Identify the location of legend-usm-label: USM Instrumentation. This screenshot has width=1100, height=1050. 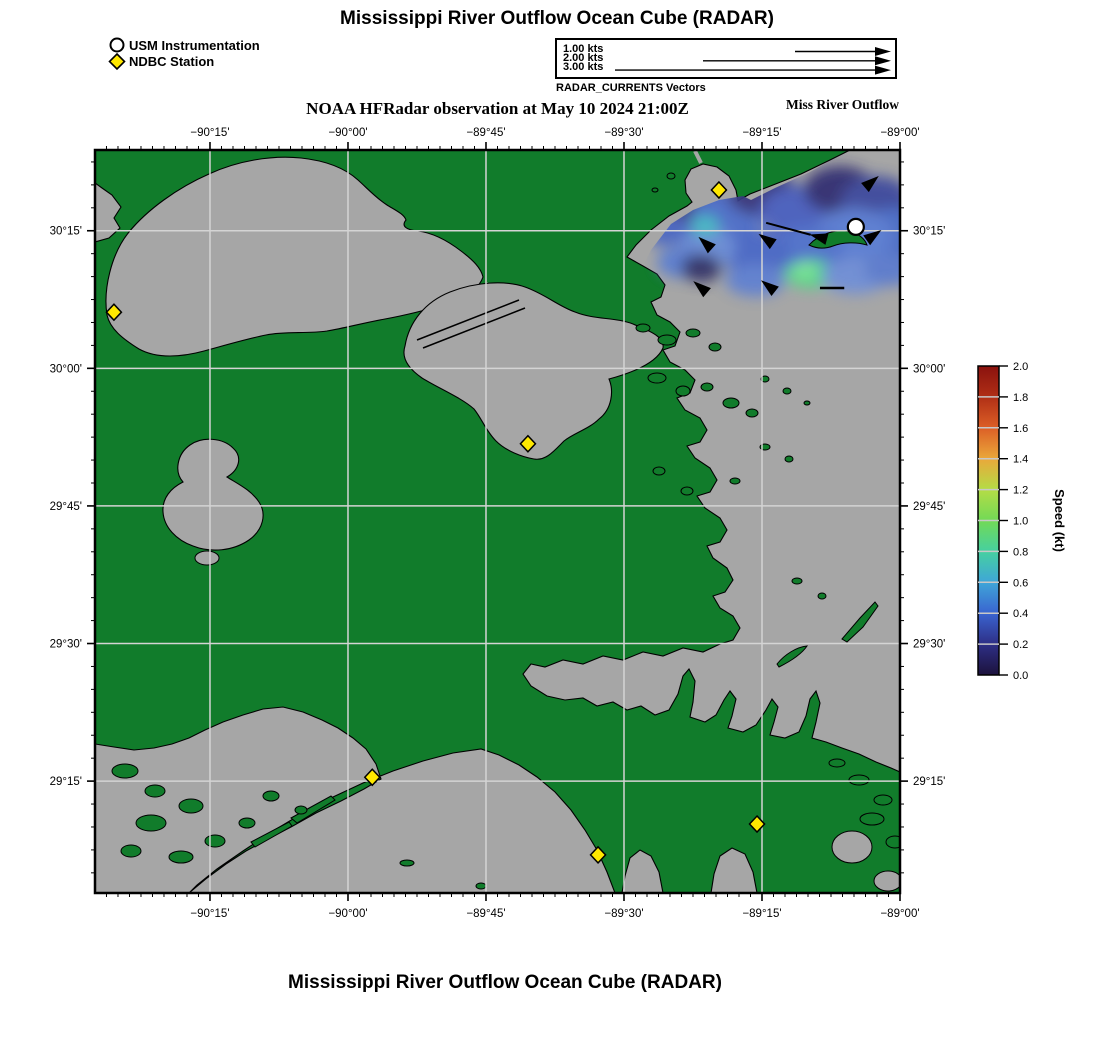
(194, 45).